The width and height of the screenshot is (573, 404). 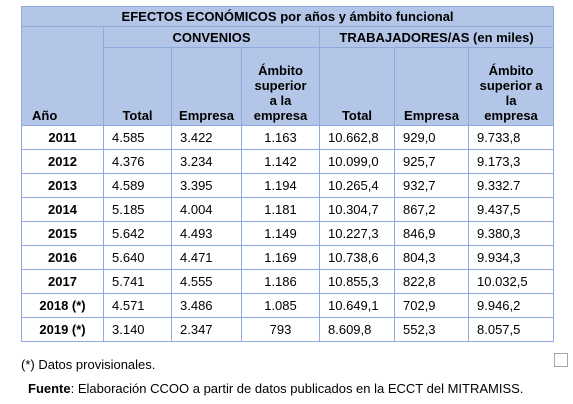 I want to click on row-year: 2011, so click(x=62, y=137).